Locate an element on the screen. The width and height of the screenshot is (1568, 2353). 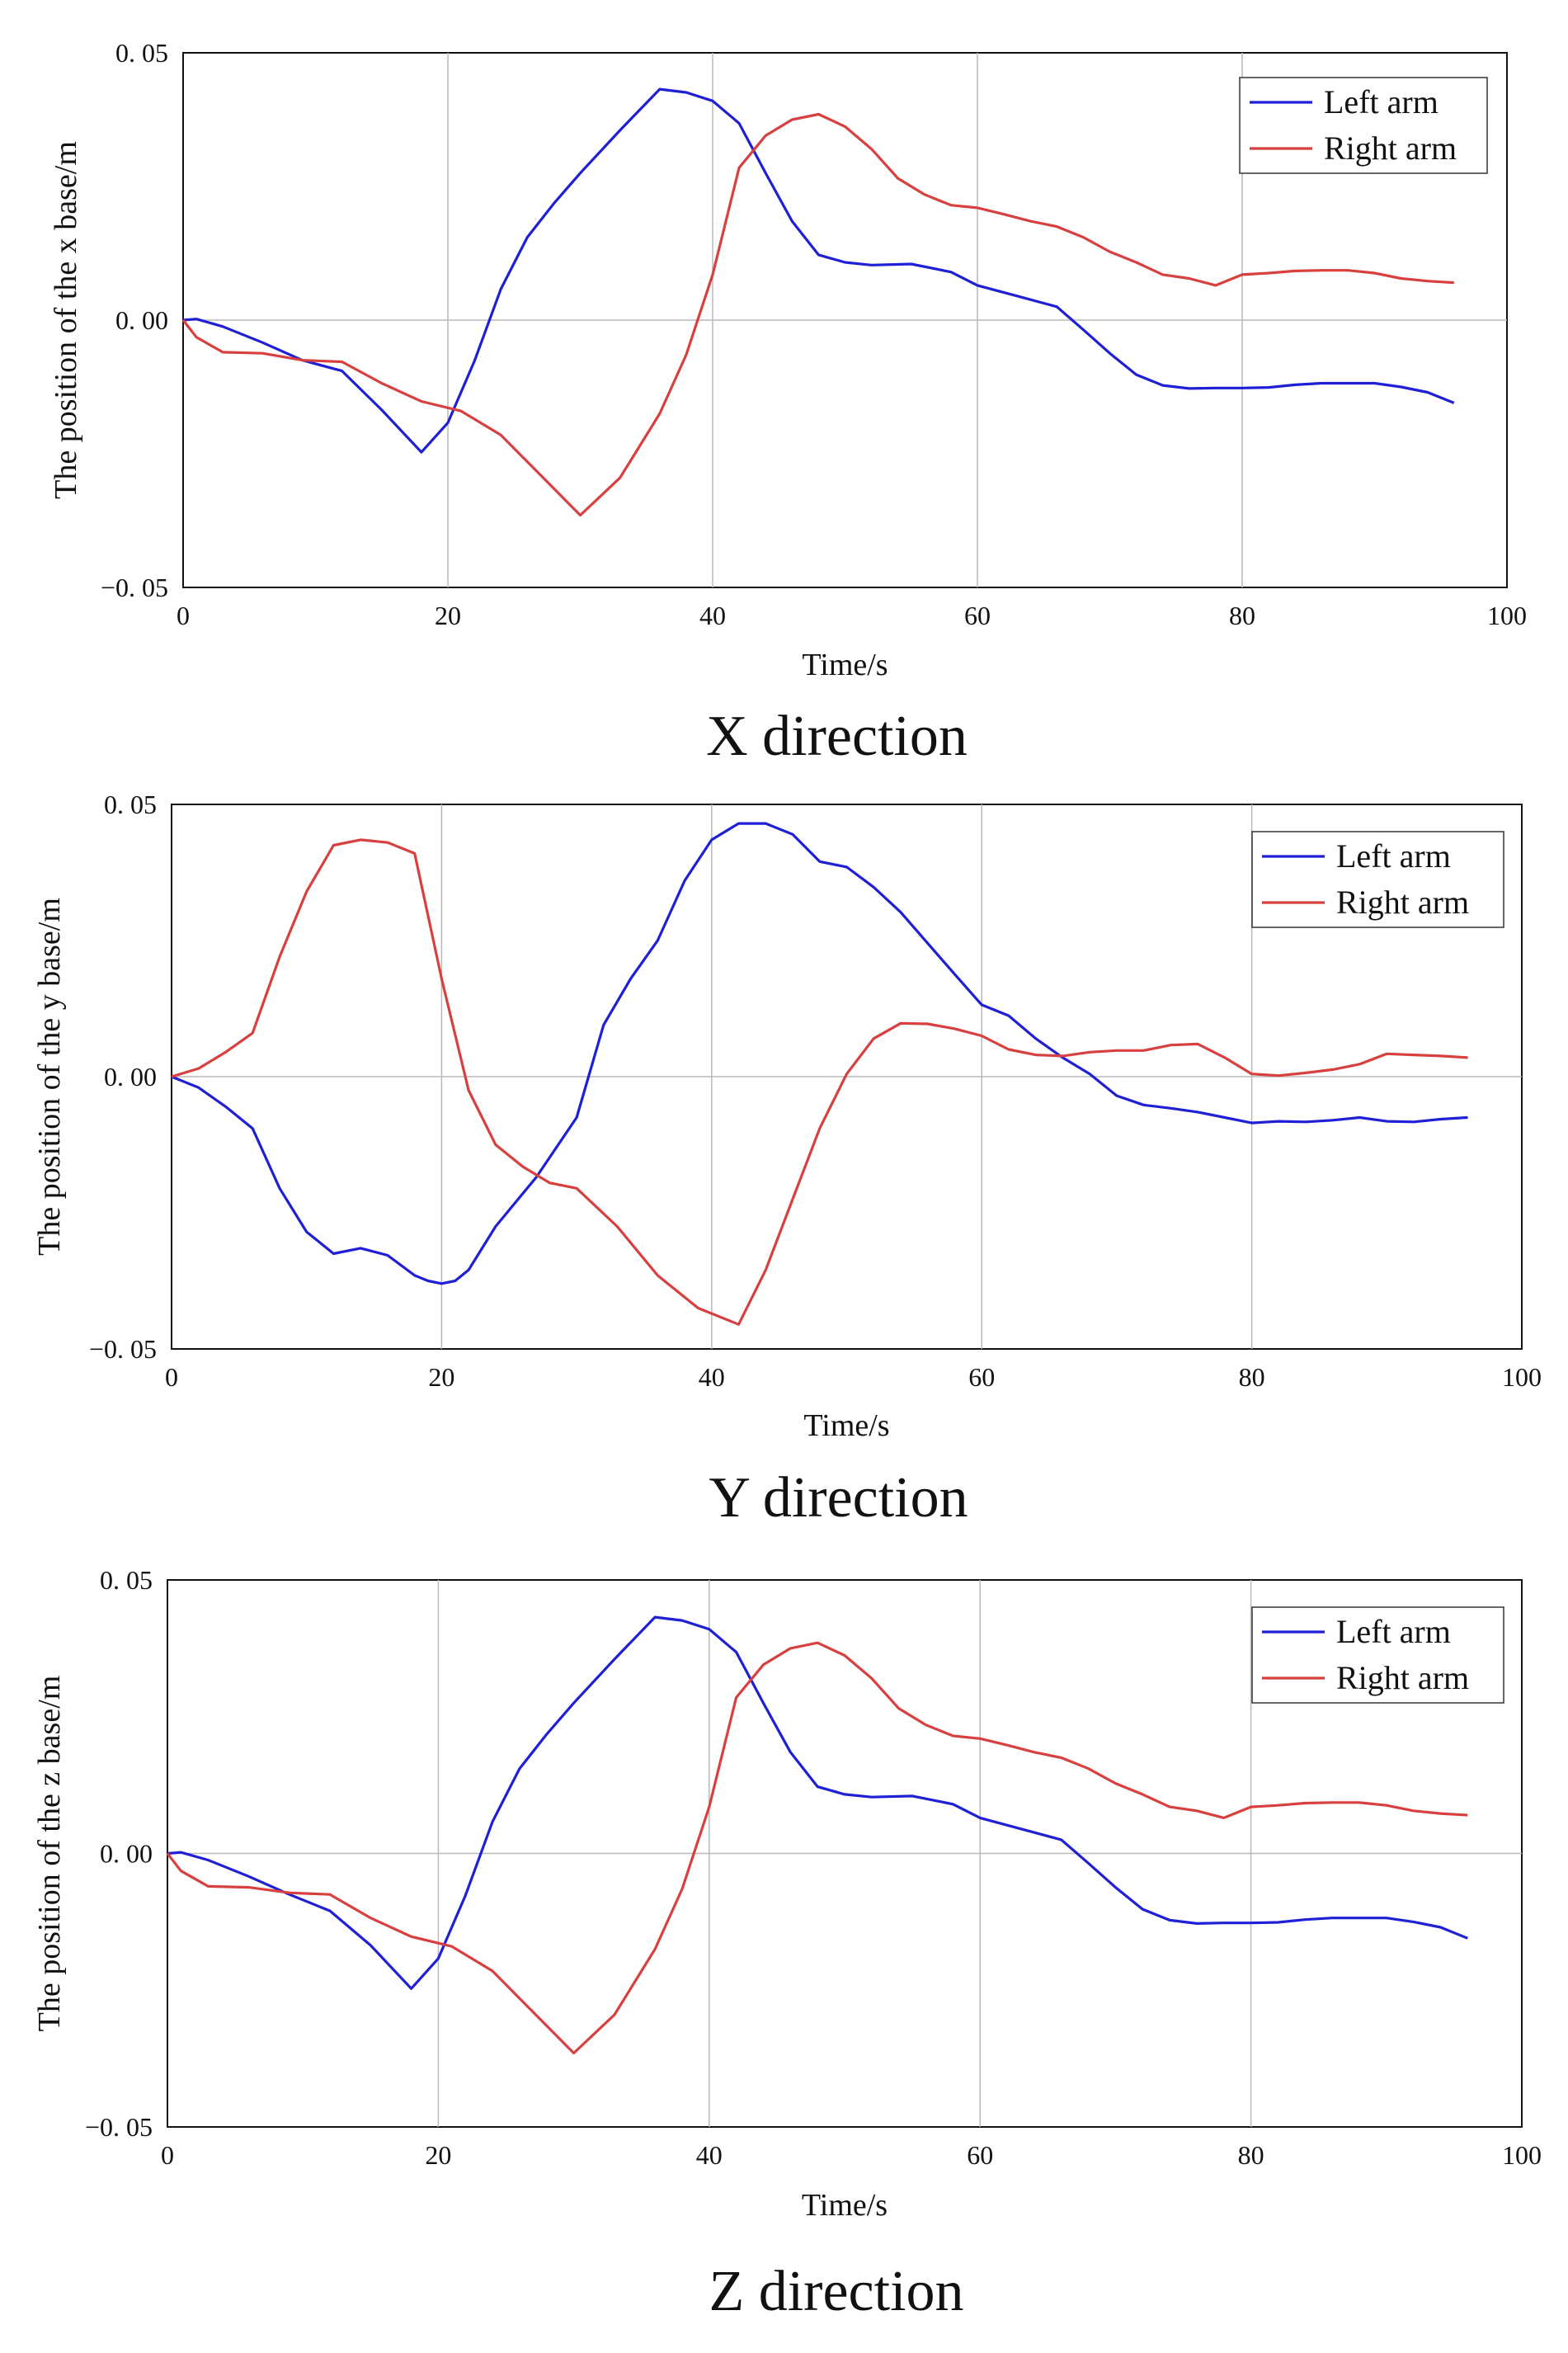
y-axis-label: The position of the y base/m is located at coordinates (49, 1077).